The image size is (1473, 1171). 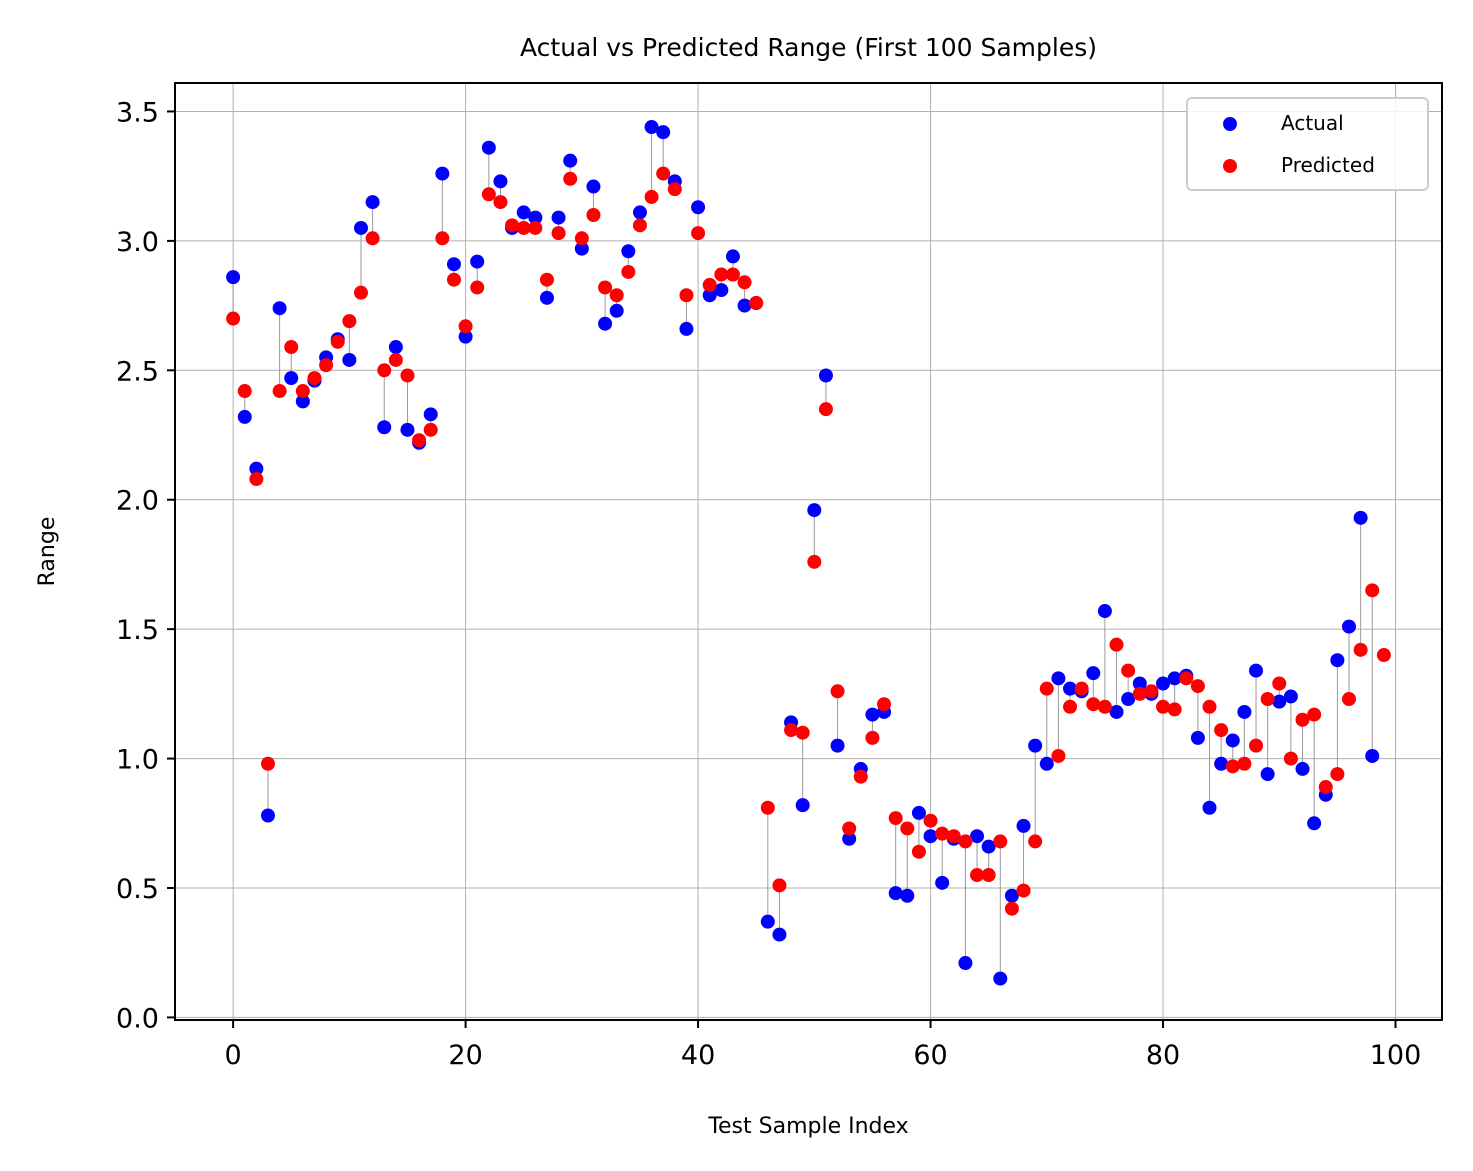 I want to click on y-tick-label: 3.5, so click(x=137, y=112).